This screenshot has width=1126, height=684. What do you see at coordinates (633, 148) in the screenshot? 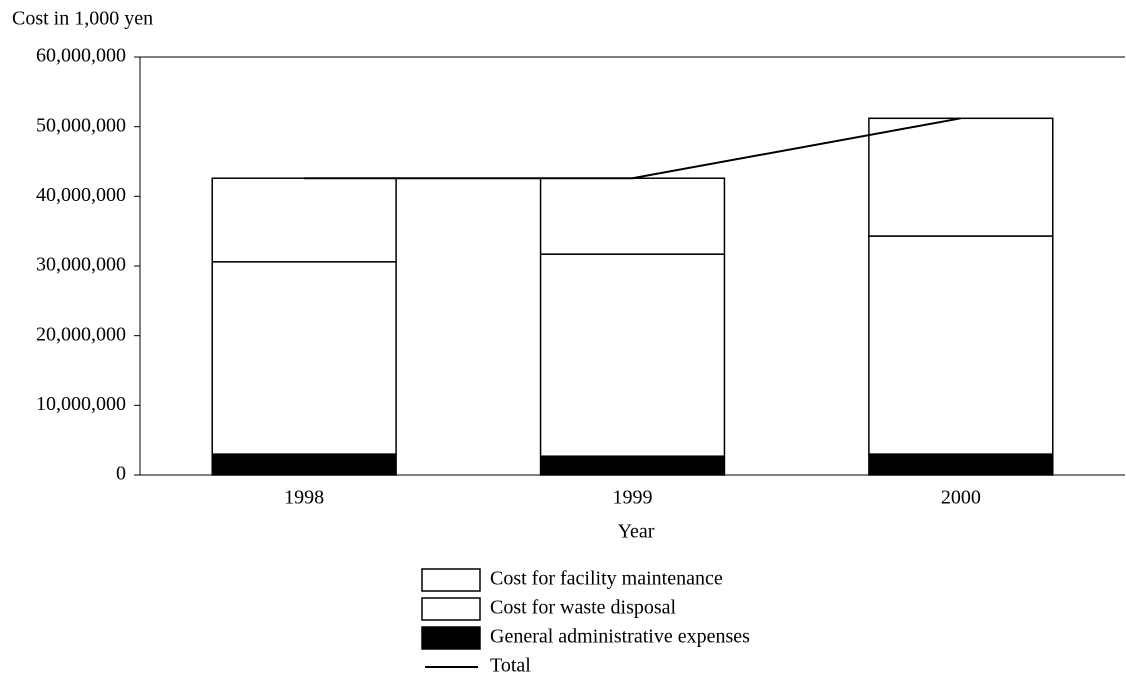
I see `total-line` at bounding box center [633, 148].